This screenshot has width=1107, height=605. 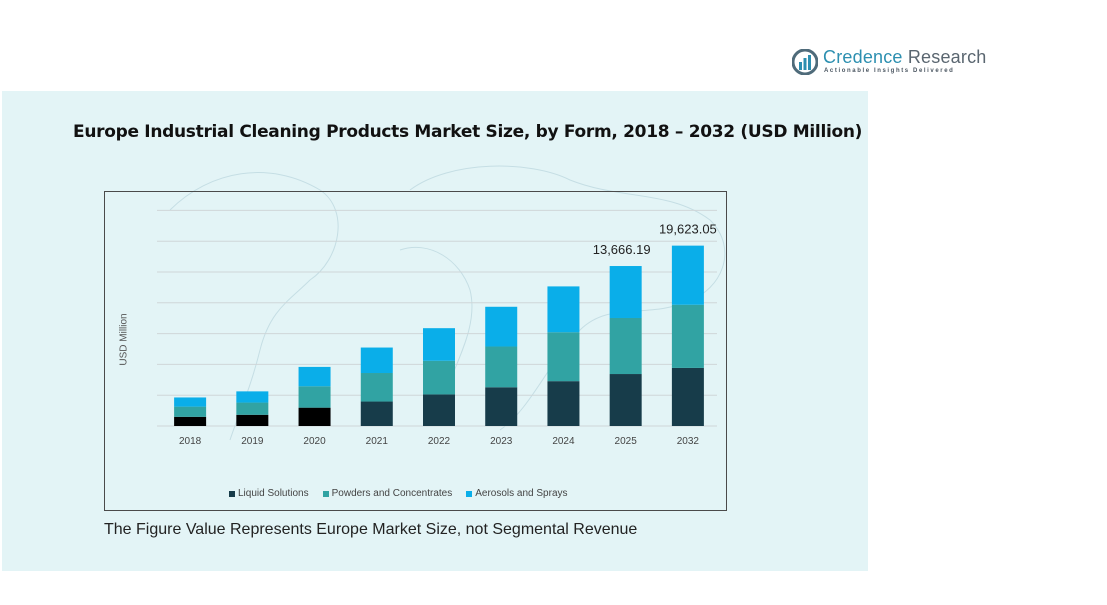 I want to click on legend-swatch-powders-and-concentrates, so click(x=325, y=493).